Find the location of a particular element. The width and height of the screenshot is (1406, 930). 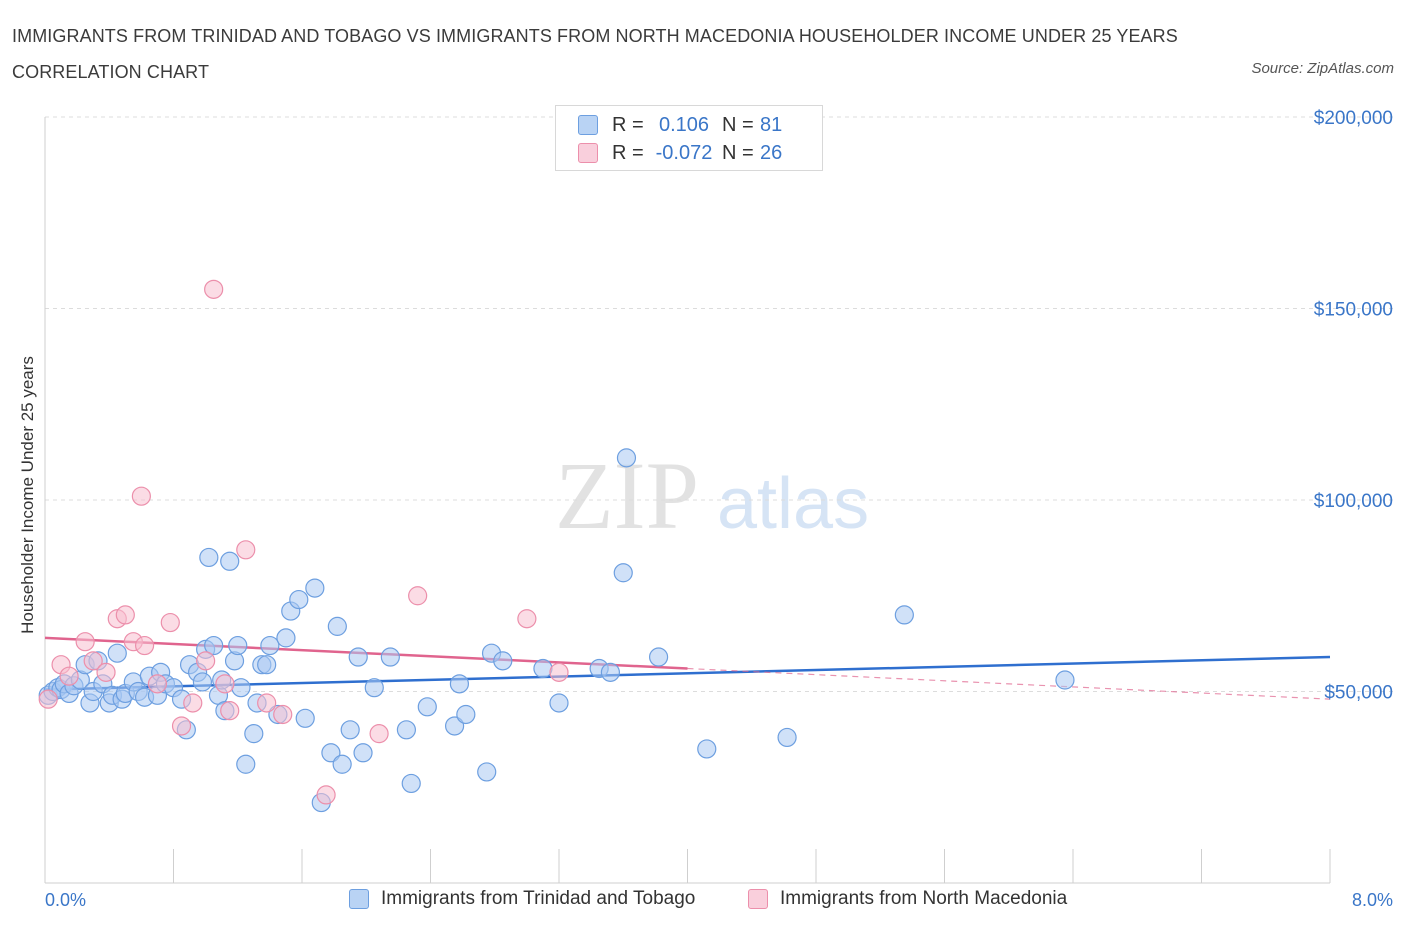

trend-extension-macedonia is located at coordinates (1009, 683).